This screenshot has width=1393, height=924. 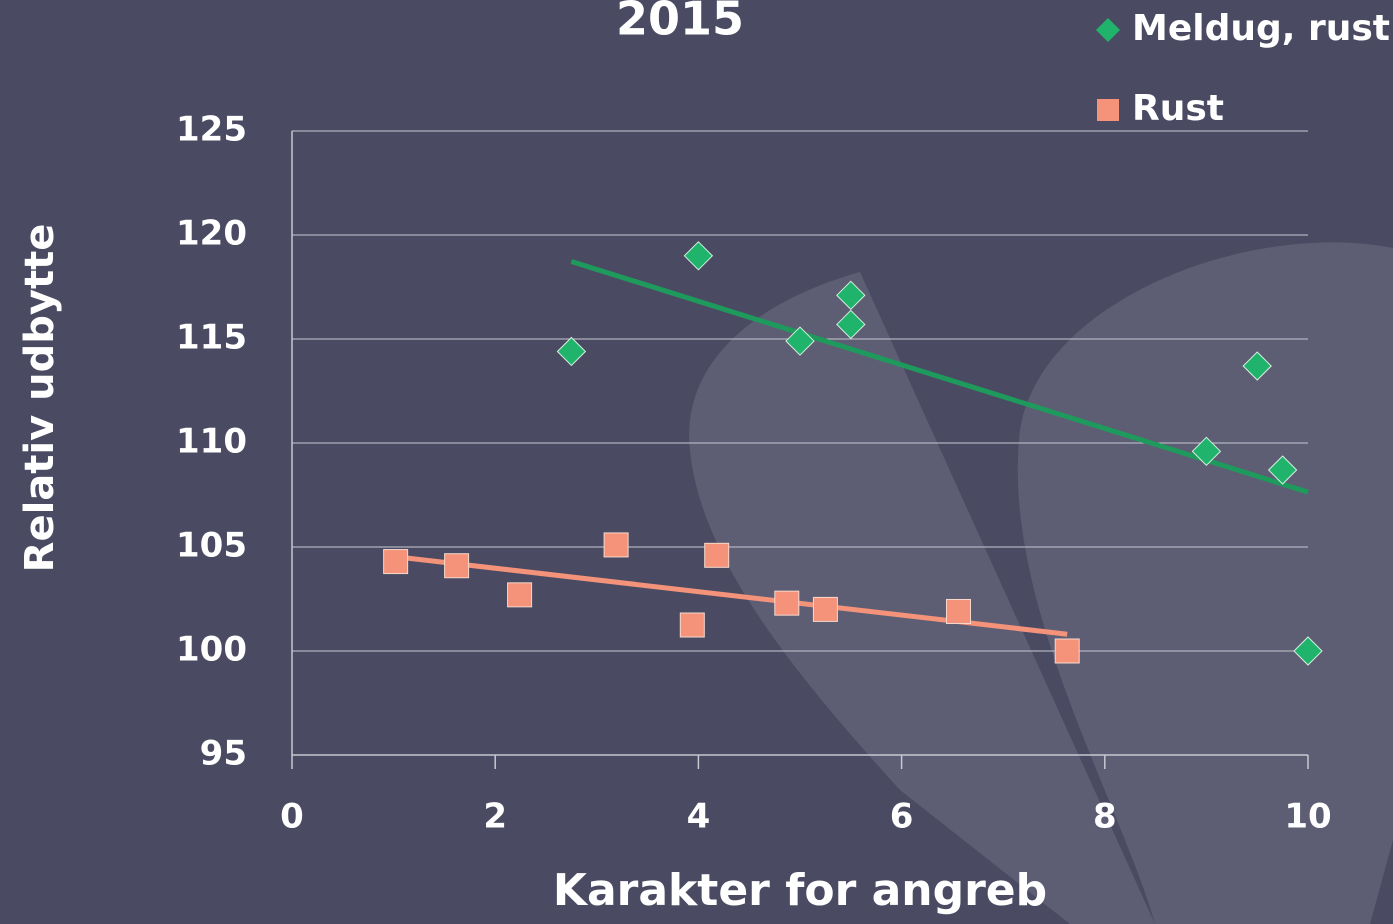 I want to click on y-axis-title: Relativ udbytte, so click(x=40, y=398).